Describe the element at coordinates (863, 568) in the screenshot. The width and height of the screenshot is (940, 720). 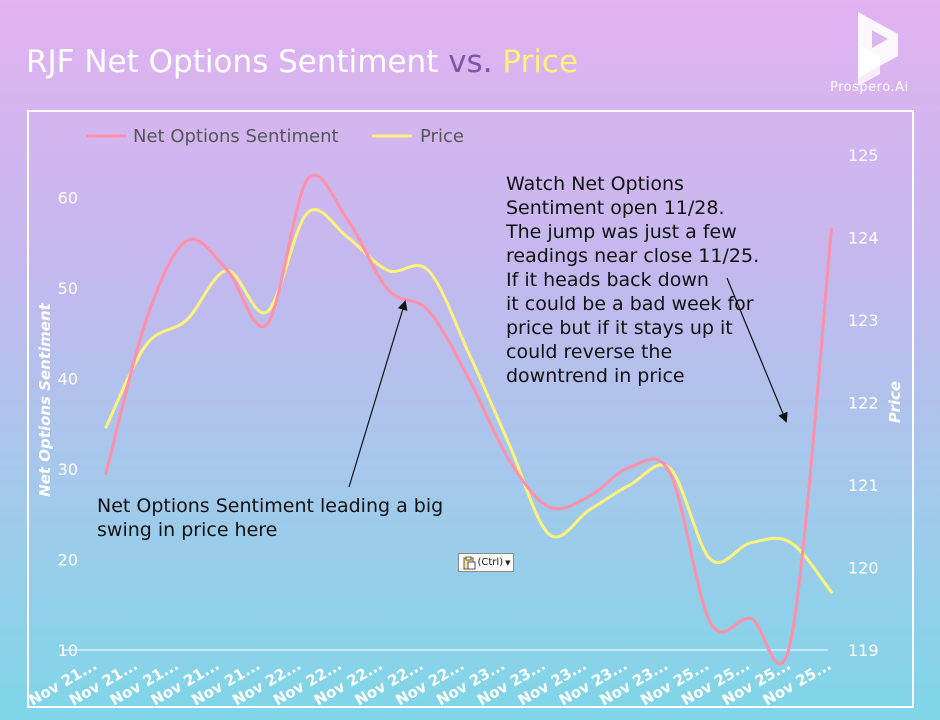
I see `y-right-tick-label: 120` at that location.